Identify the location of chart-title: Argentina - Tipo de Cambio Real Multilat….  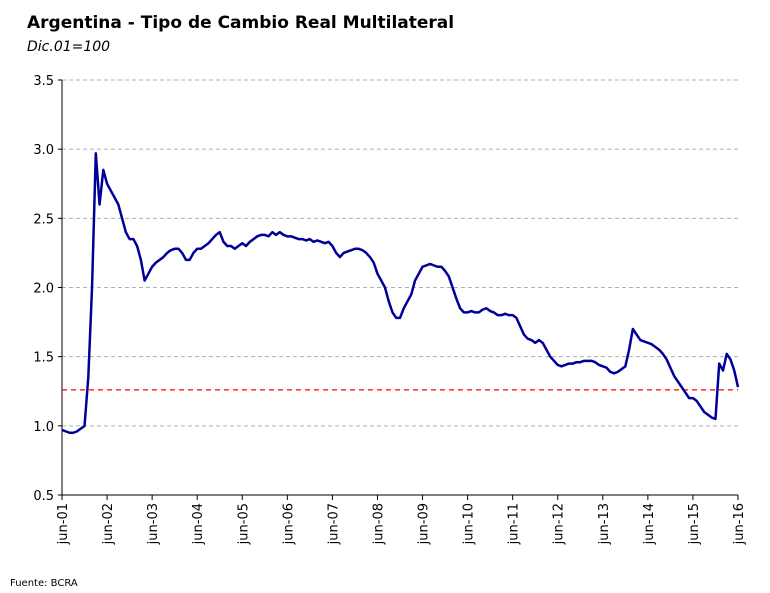
(240, 23).